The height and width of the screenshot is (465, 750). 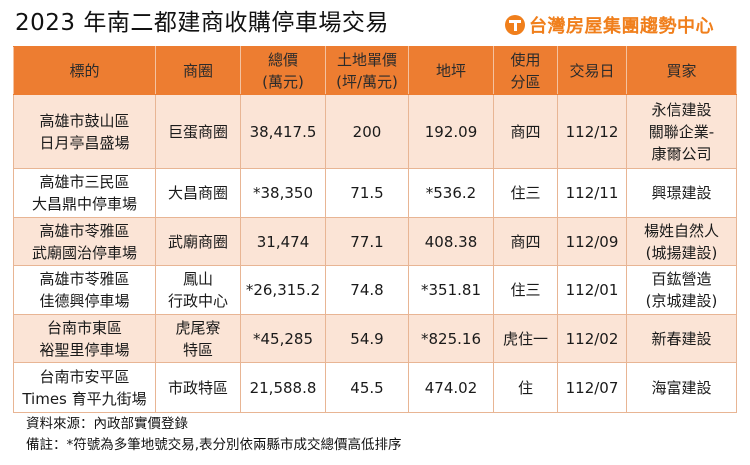 What do you see at coordinates (367, 131) in the screenshot?
I see `cell-unit-price: 200` at bounding box center [367, 131].